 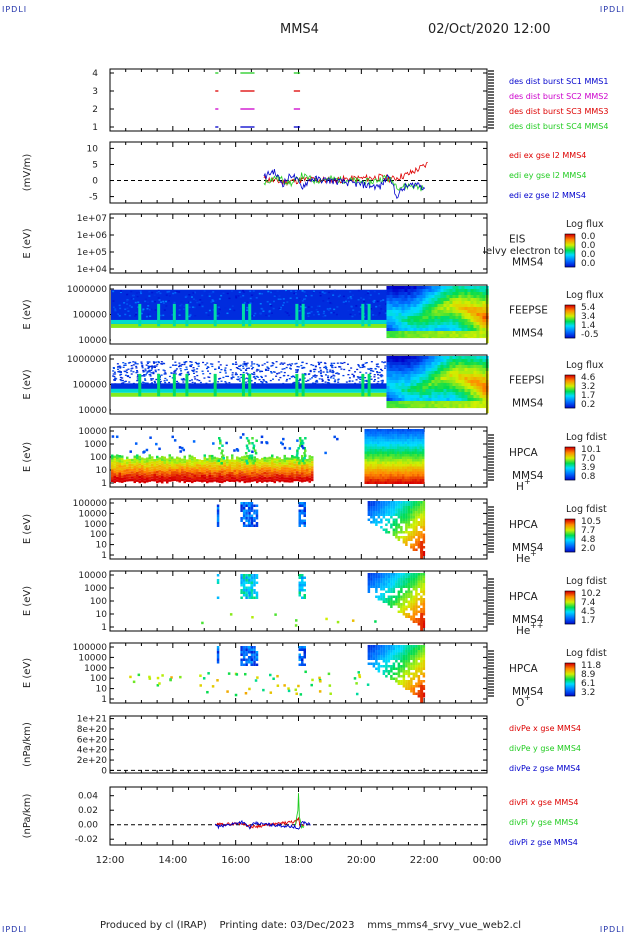 I want to click on spectro-spike, so click(x=297, y=385).